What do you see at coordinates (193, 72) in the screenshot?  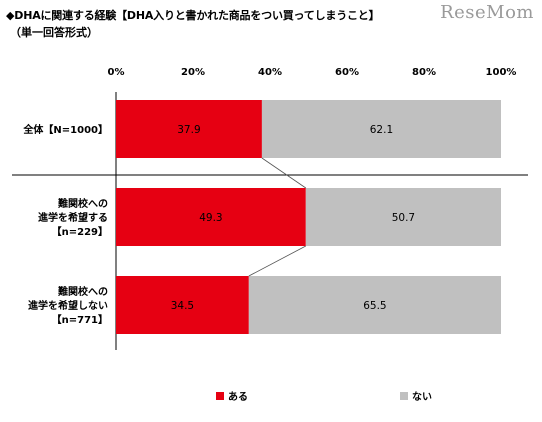 I see `x-tick-label: 20%` at bounding box center [193, 72].